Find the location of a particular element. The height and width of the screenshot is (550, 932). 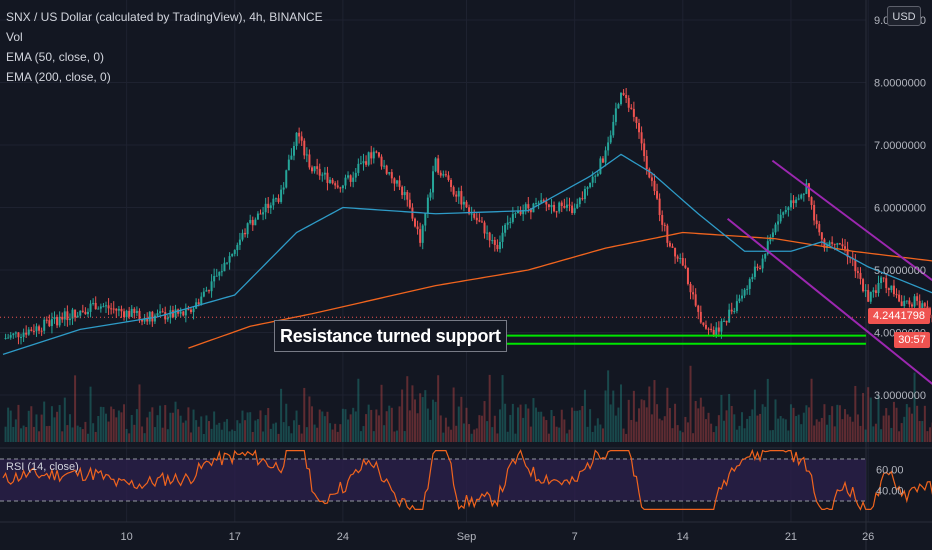

annotation-label: Resistance turned support is located at coordinates (390, 336).